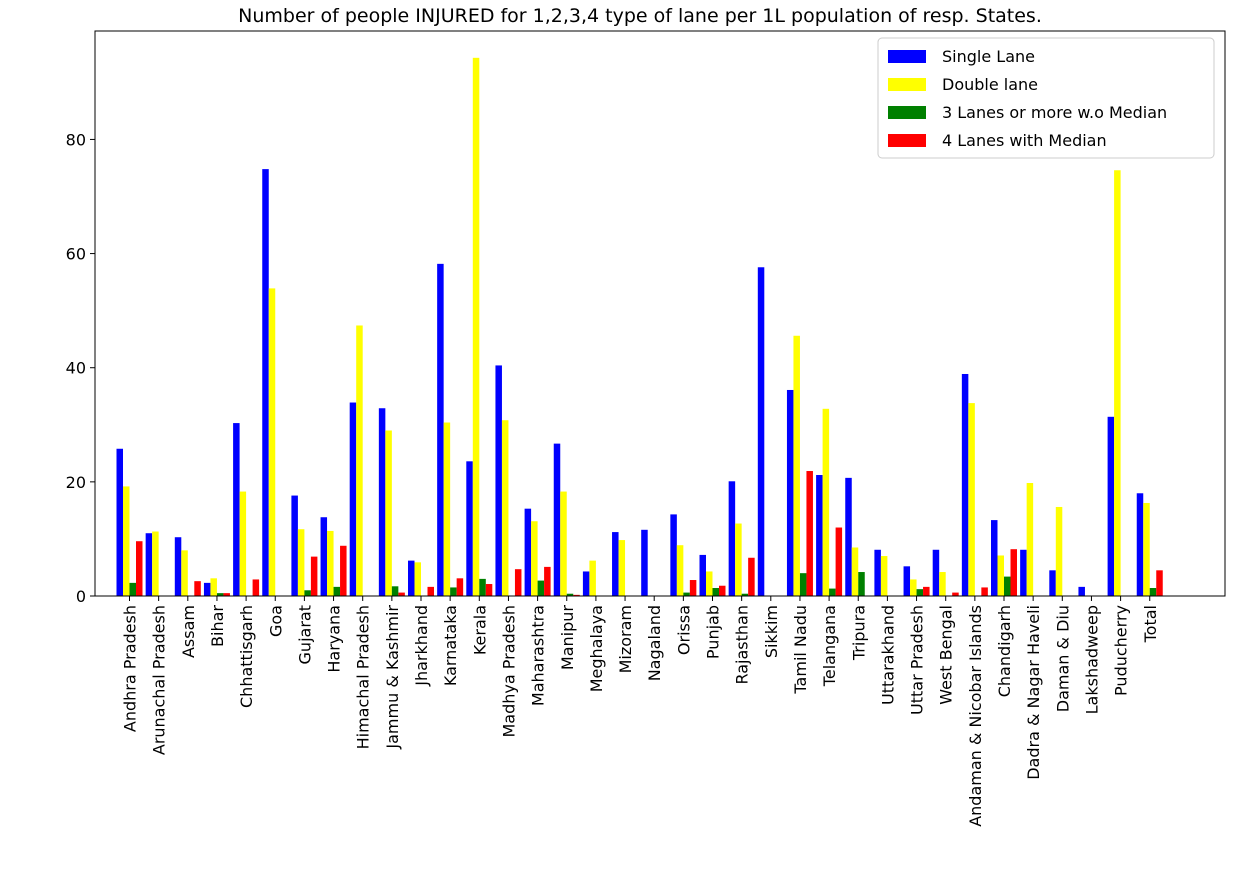 This screenshot has width=1237, height=875. I want to click on x-tick-label-28: West Bengal, so click(946, 655).